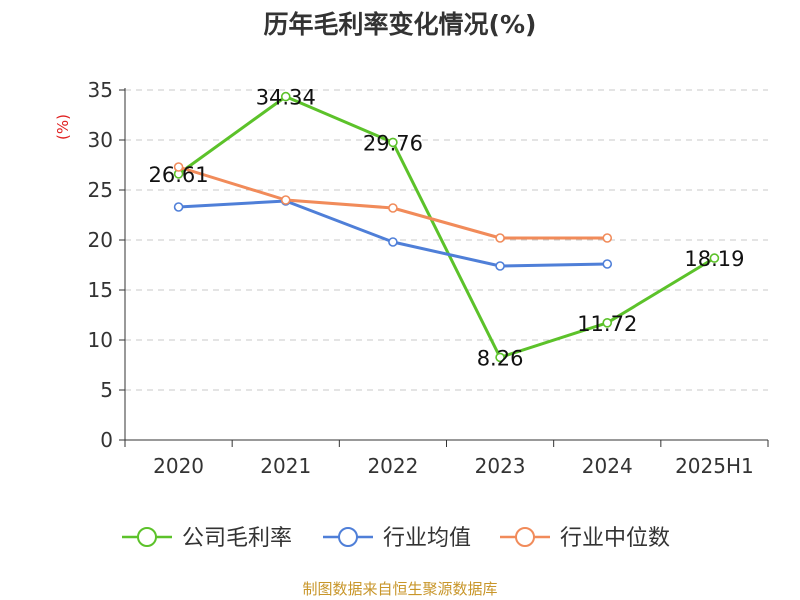 Image resolution: width=800 pixels, height=600 pixels. I want to click on y-tick-label: 5, so click(106, 390).